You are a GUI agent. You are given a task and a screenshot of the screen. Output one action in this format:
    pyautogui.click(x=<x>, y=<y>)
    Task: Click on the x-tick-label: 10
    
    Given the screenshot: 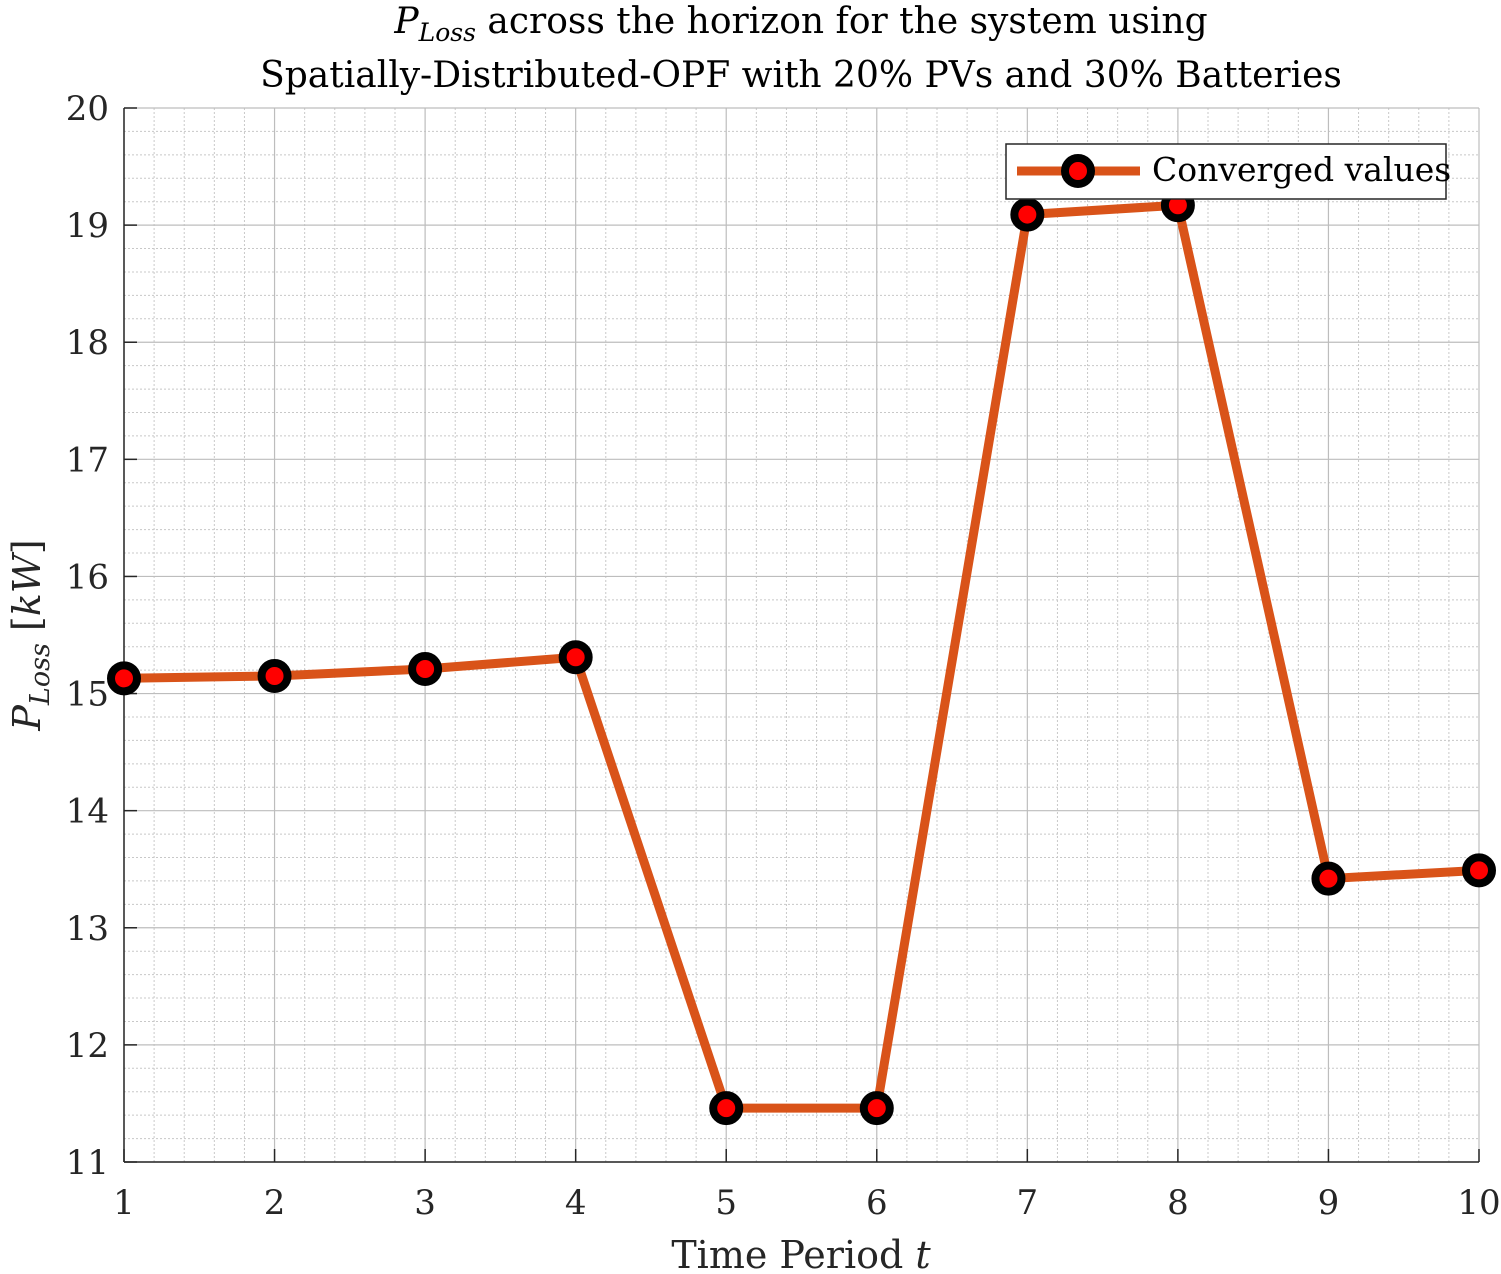 What is the action you would take?
    pyautogui.click(x=1478, y=1203)
    